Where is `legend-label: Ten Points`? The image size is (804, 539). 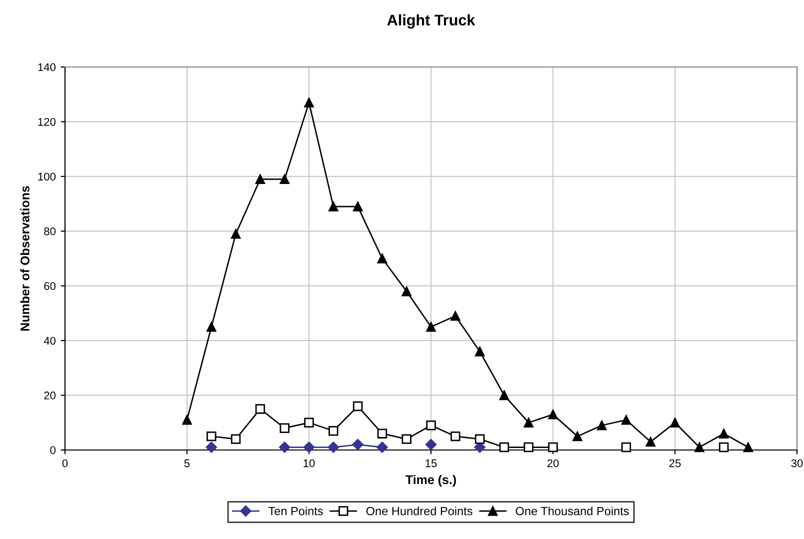 legend-label: Ten Points is located at coordinates (295, 511).